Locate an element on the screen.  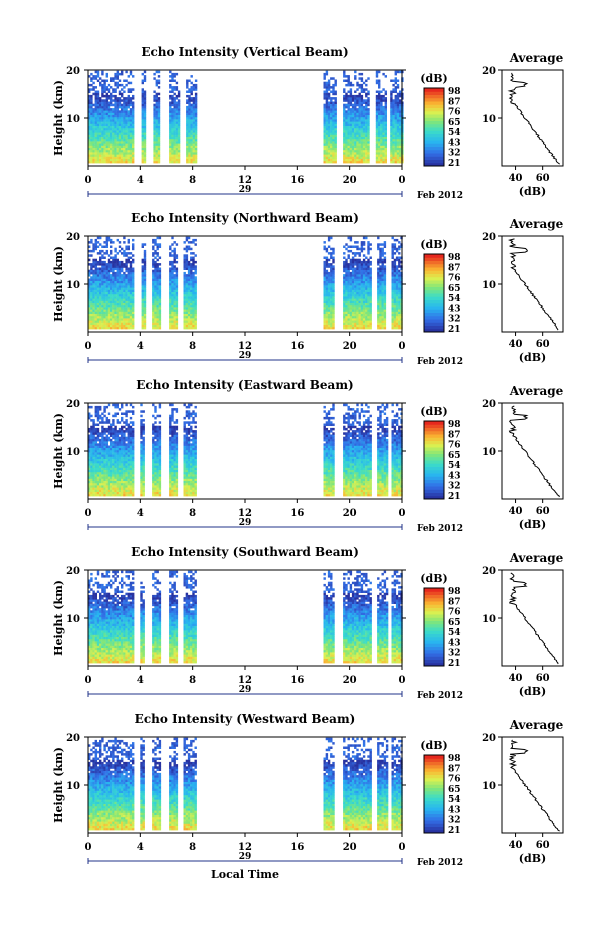
colorbar-segment is located at coordinates (434, 330).